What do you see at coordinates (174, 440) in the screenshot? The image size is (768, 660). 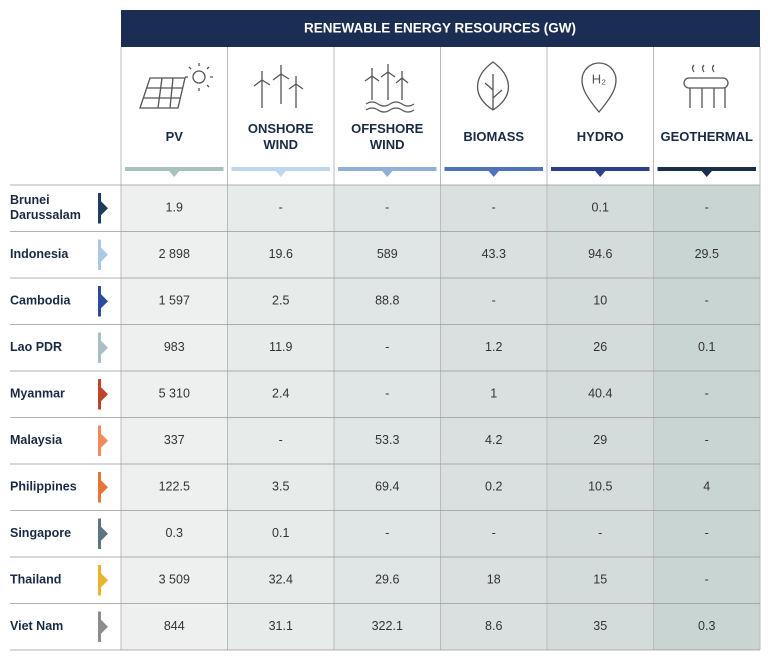 I see `cell-value: 337` at bounding box center [174, 440].